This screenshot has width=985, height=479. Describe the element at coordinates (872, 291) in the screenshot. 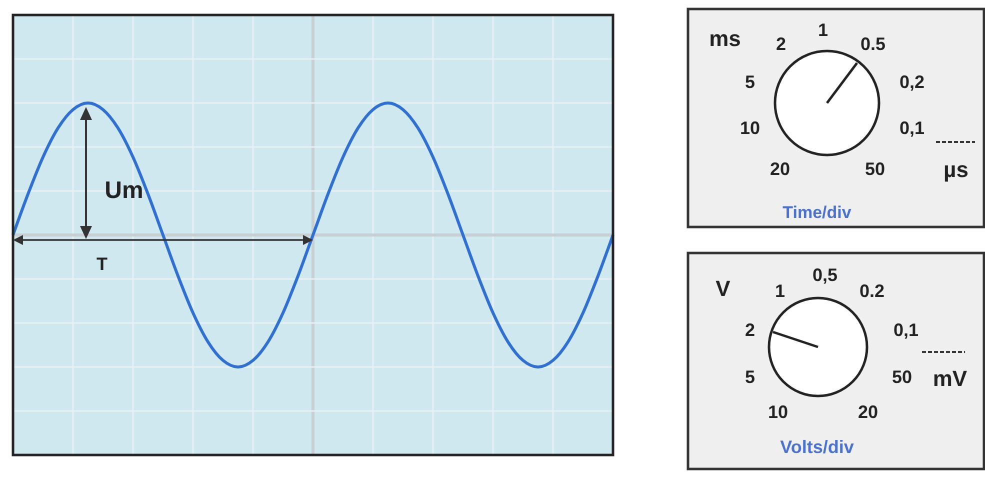

I see `text: 0.2` at that location.